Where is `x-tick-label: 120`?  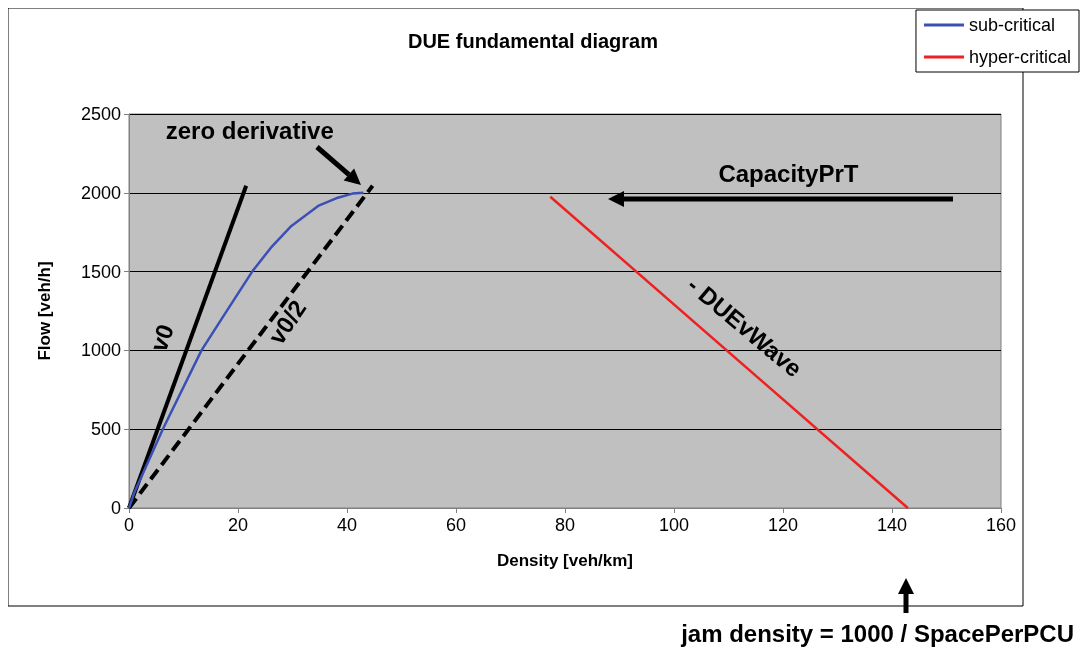 x-tick-label: 120 is located at coordinates (783, 525).